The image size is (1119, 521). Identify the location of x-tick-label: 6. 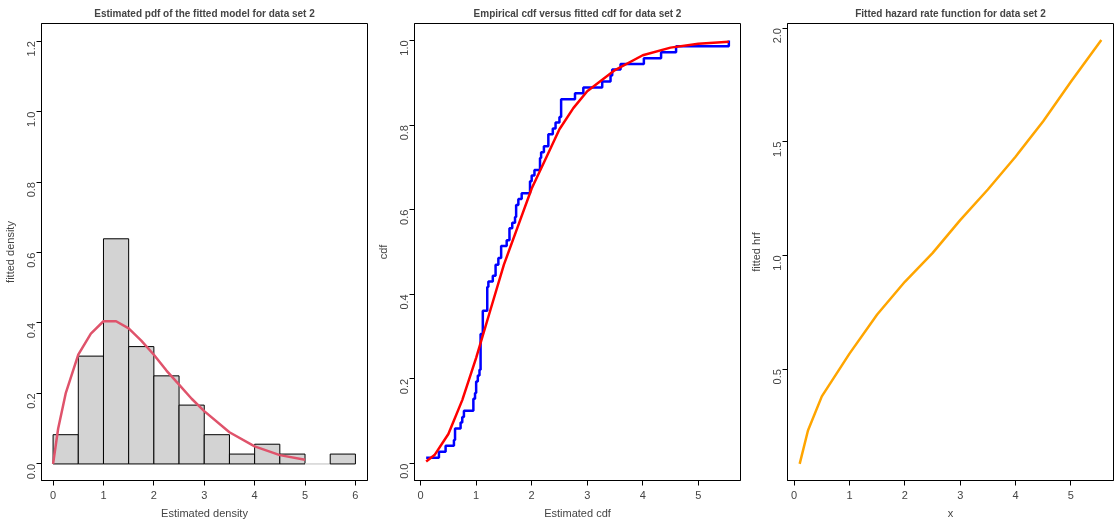
(355, 494).